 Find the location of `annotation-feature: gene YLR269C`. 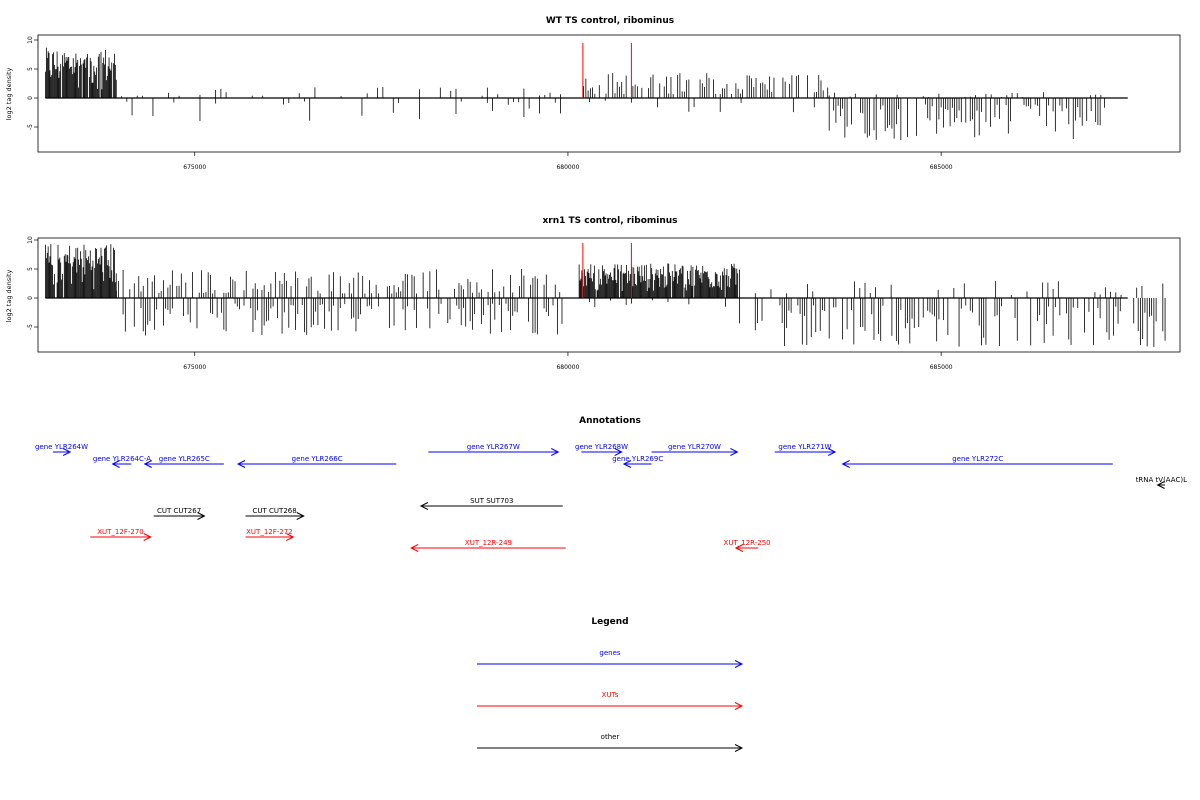

annotation-feature: gene YLR269C is located at coordinates (637, 461).